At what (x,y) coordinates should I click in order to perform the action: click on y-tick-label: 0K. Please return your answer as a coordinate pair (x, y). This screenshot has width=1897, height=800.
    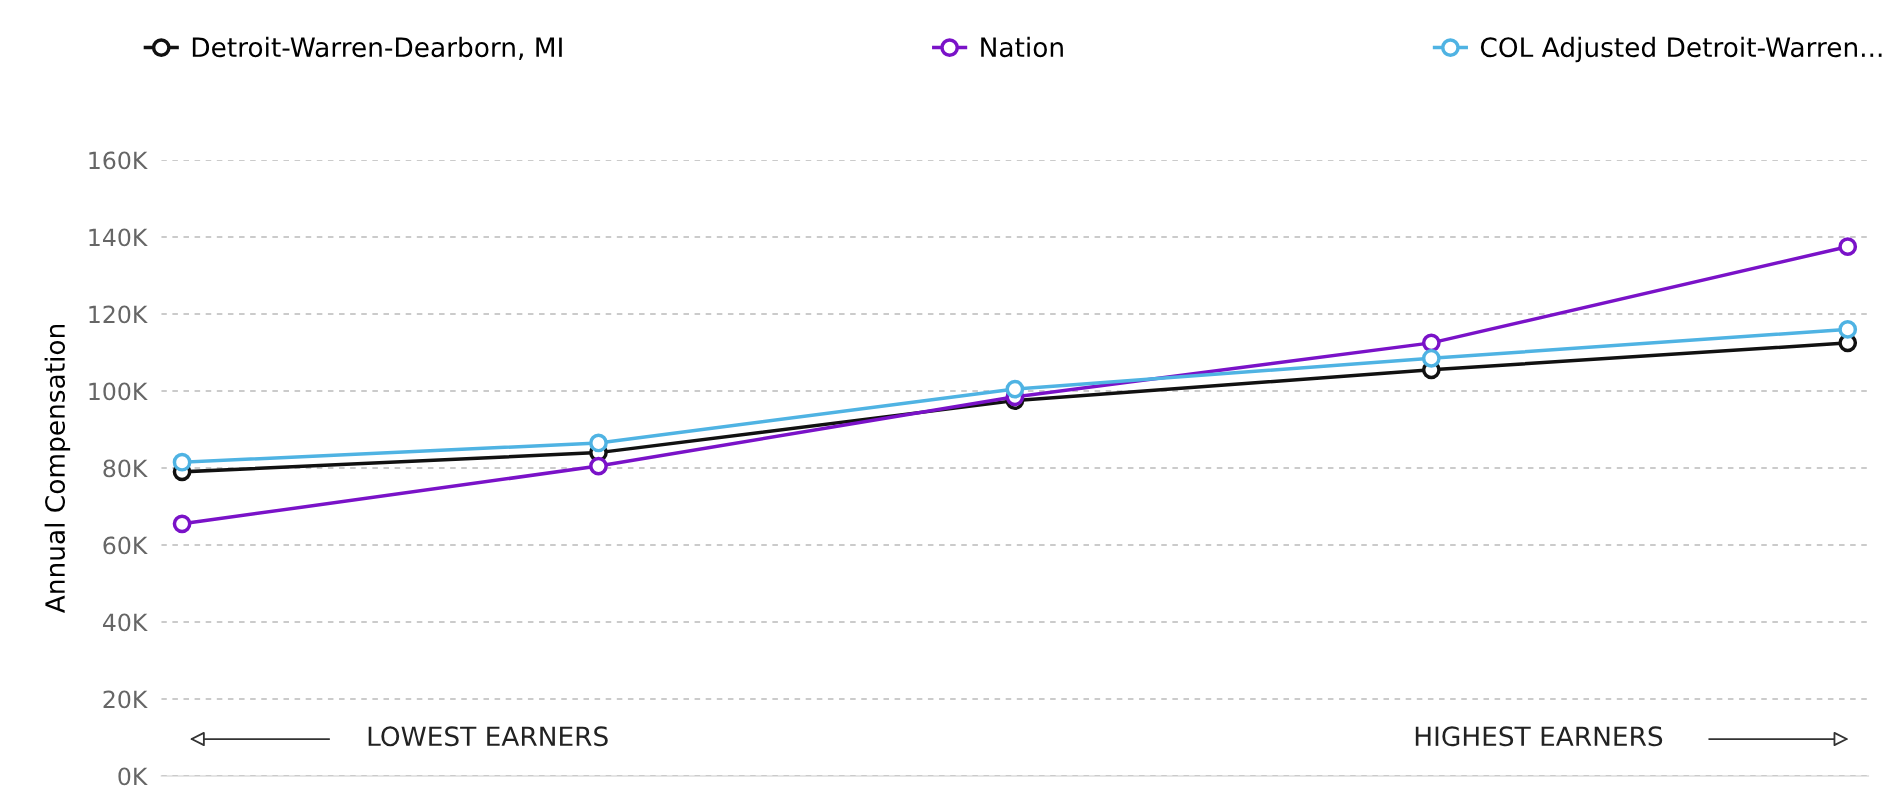
    Looking at the image, I should click on (133, 776).